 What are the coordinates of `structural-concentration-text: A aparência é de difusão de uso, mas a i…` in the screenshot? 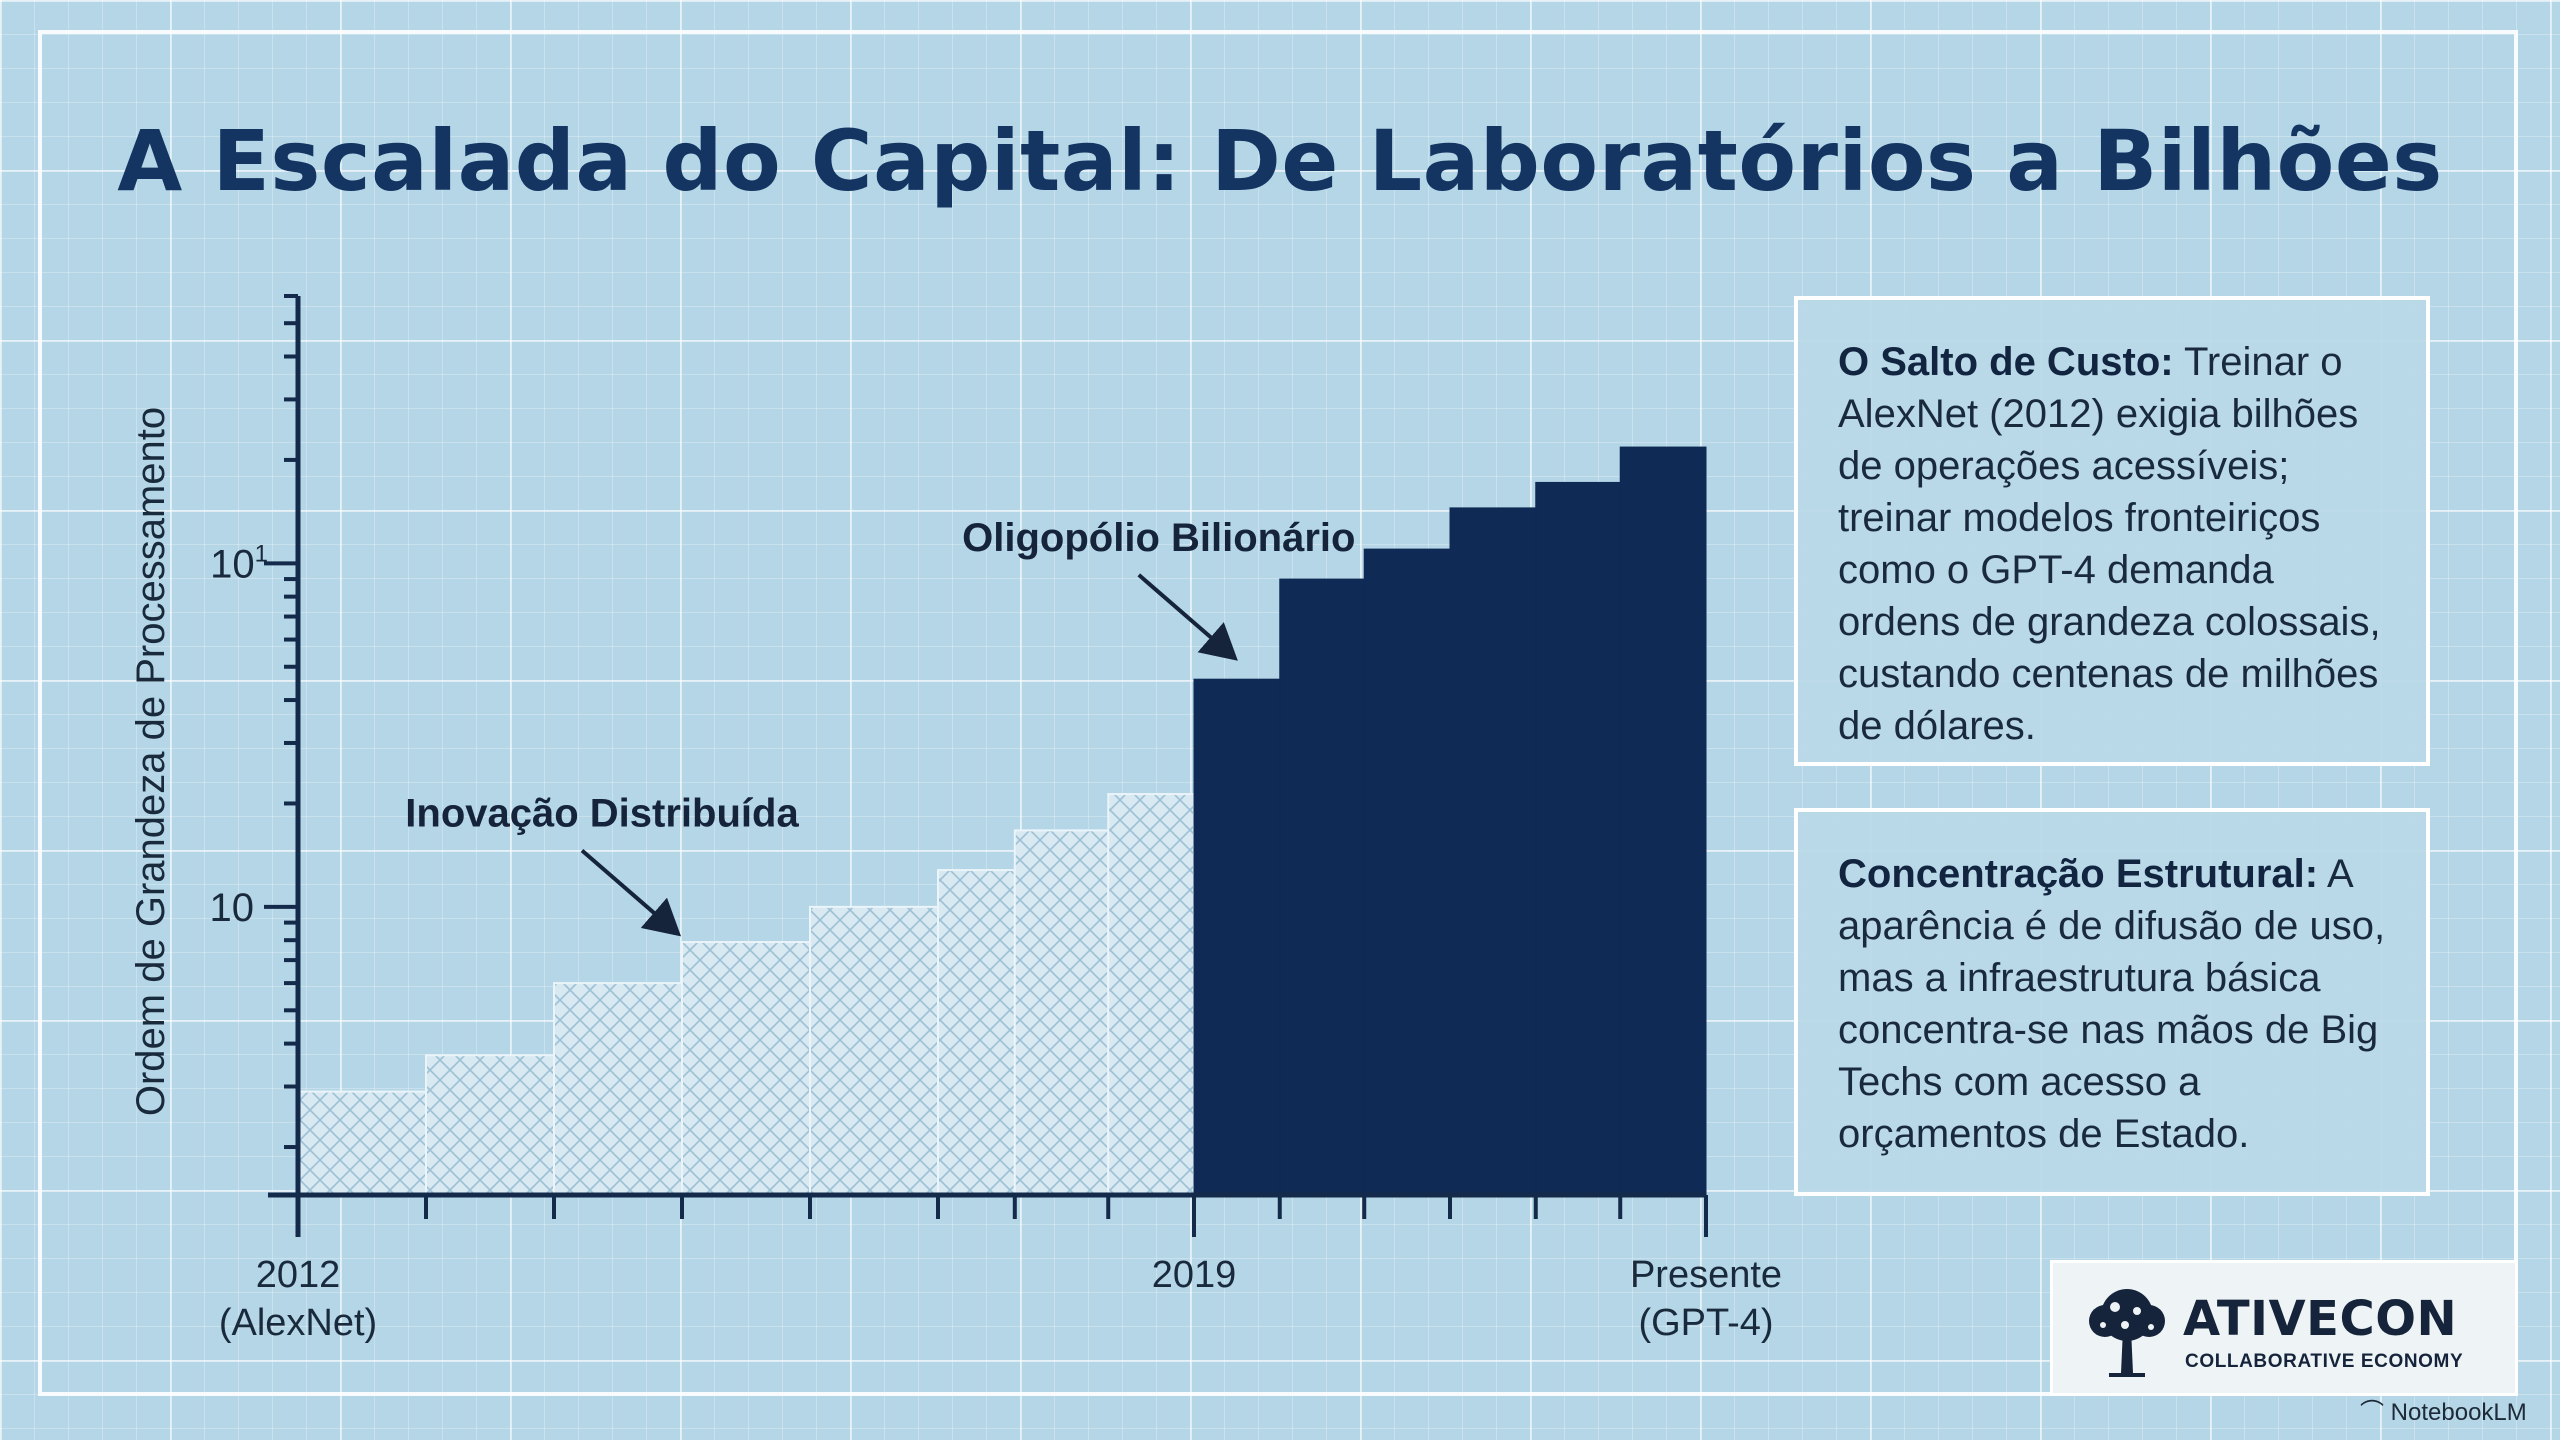 It's located at (2112, 1004).